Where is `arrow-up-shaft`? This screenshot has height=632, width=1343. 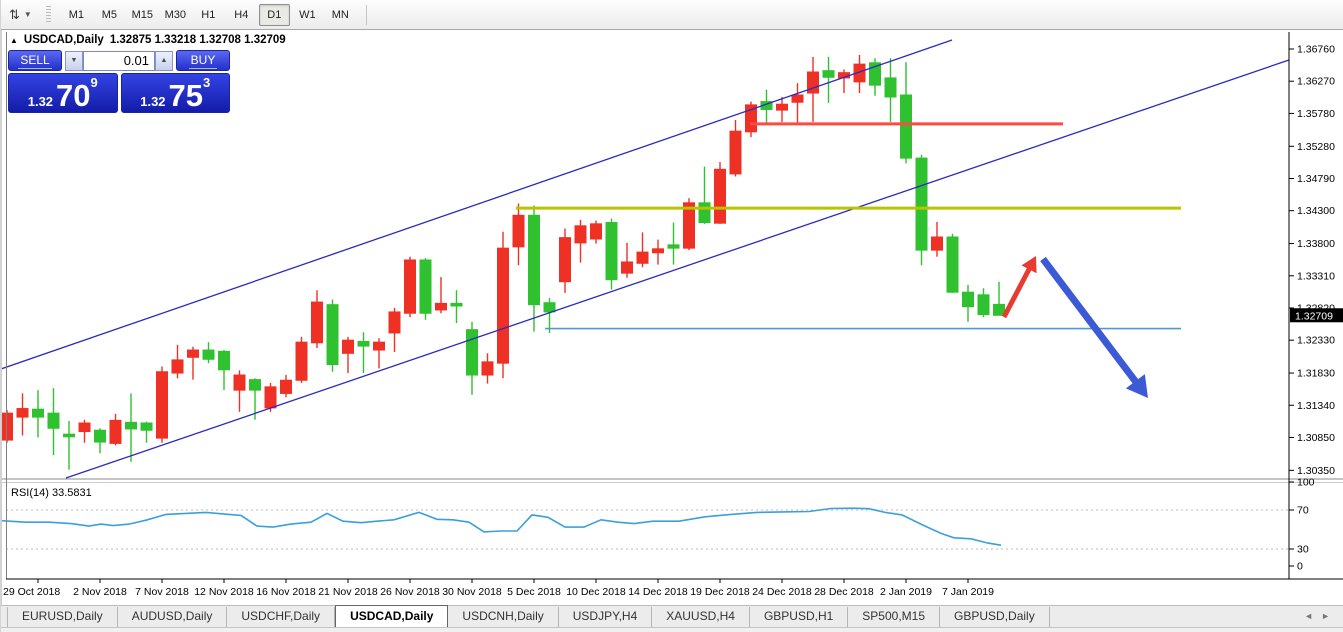
arrow-up-shaft is located at coordinates (1017, 292).